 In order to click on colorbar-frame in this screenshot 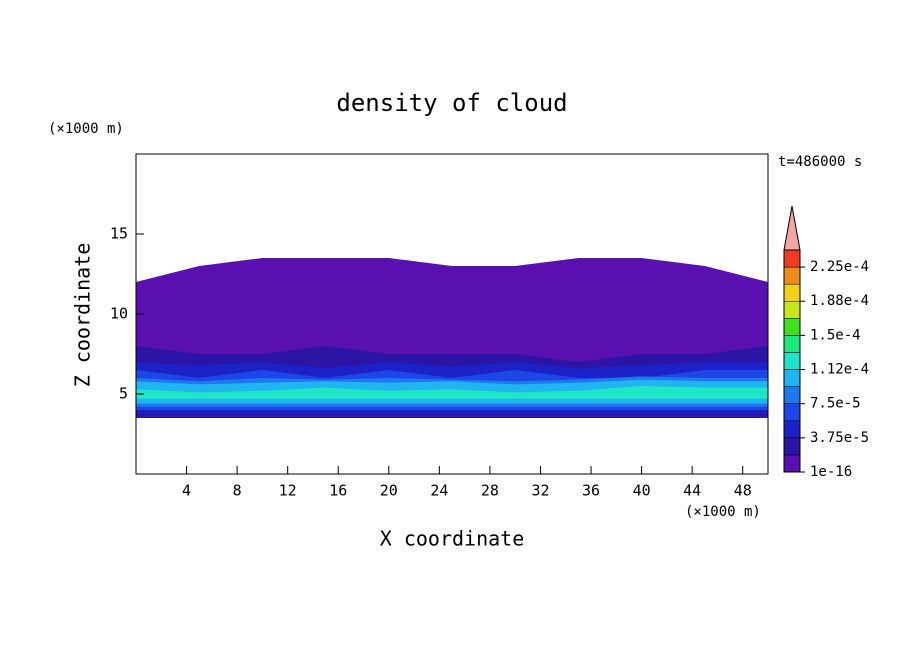, I will do `click(792, 361)`.